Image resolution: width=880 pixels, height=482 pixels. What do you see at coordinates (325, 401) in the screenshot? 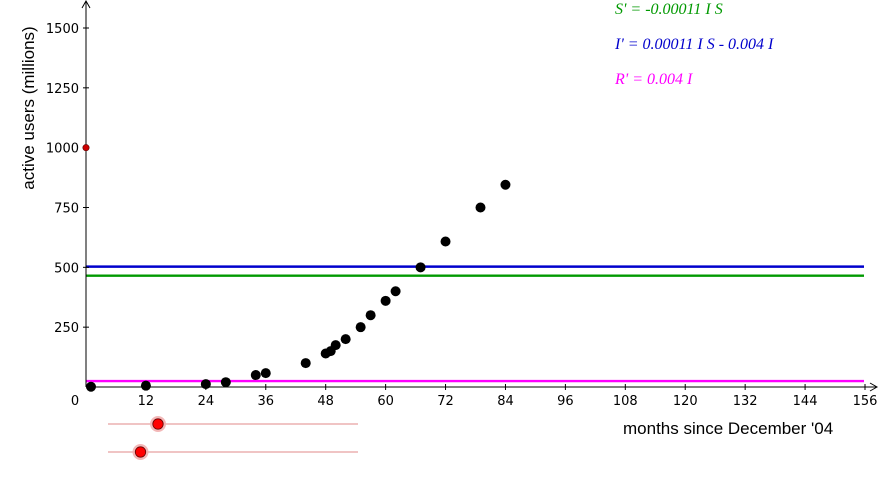
I see `x-tick-label: 48` at bounding box center [325, 401].